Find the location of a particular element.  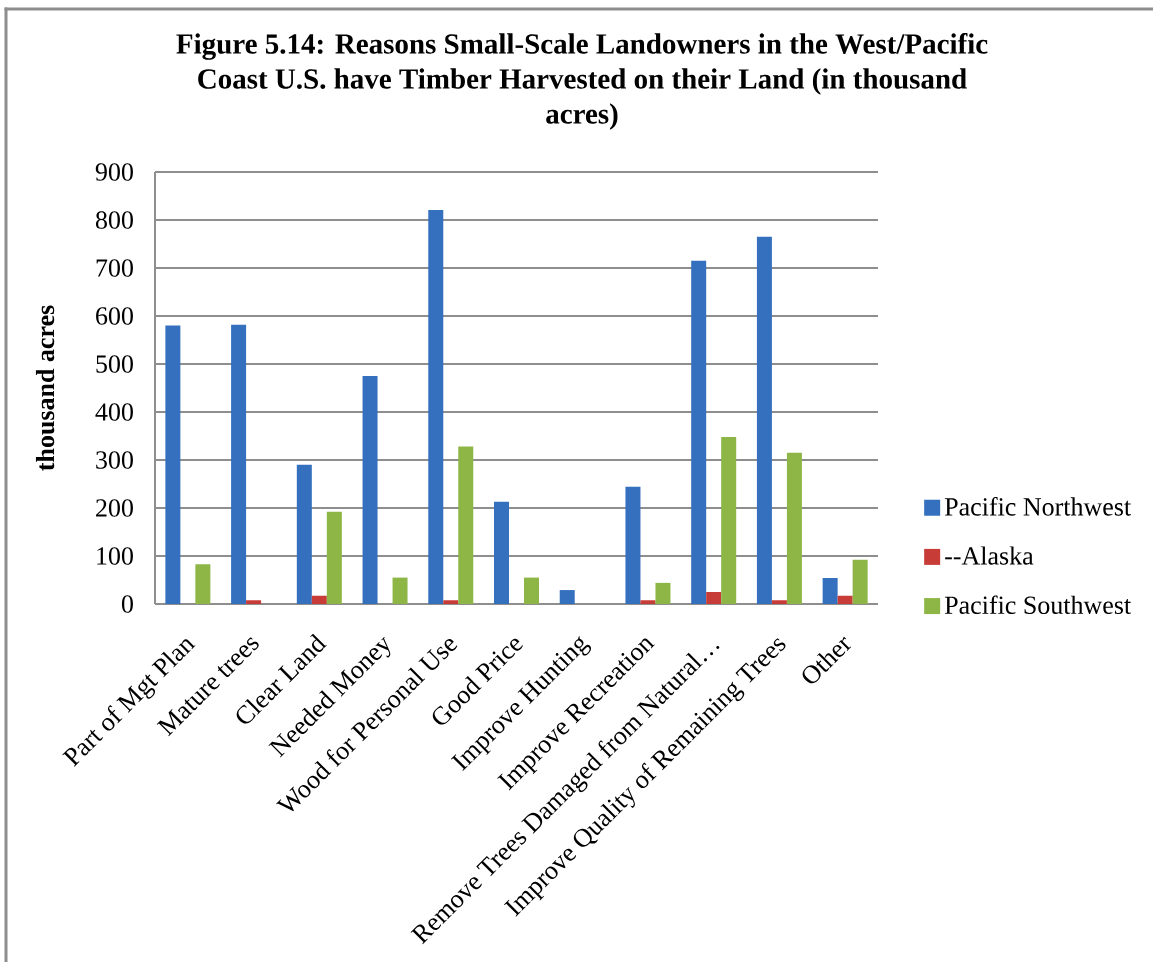

y-tick-label: 400 is located at coordinates (114, 412).